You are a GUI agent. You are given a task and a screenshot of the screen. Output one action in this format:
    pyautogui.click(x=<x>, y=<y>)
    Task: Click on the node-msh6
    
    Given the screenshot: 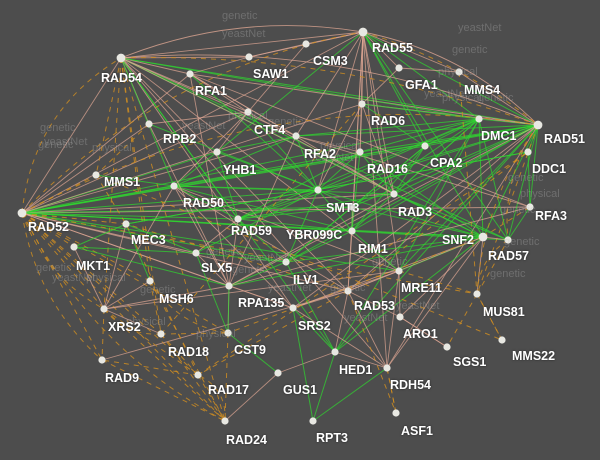 What is the action you would take?
    pyautogui.click(x=150, y=281)
    